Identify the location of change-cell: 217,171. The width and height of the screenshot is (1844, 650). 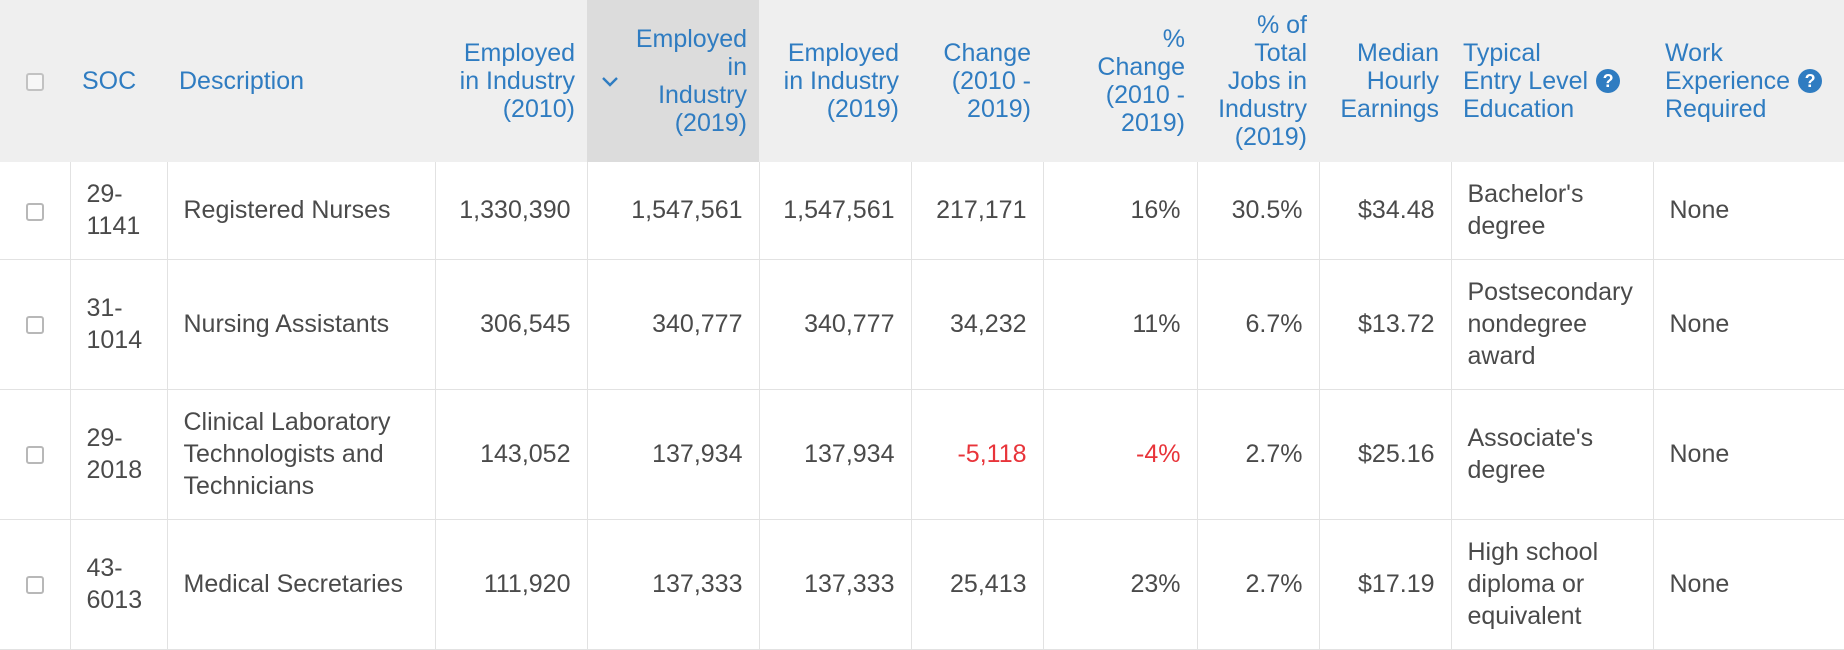
(977, 211).